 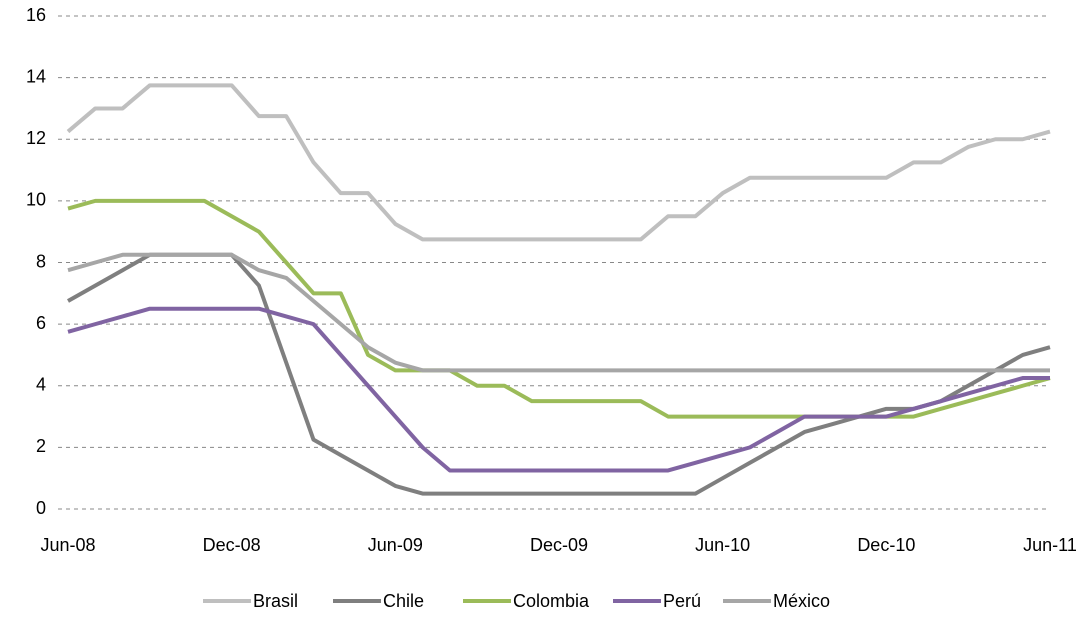 I want to click on x-tick-label: Jun-09, so click(x=395, y=545).